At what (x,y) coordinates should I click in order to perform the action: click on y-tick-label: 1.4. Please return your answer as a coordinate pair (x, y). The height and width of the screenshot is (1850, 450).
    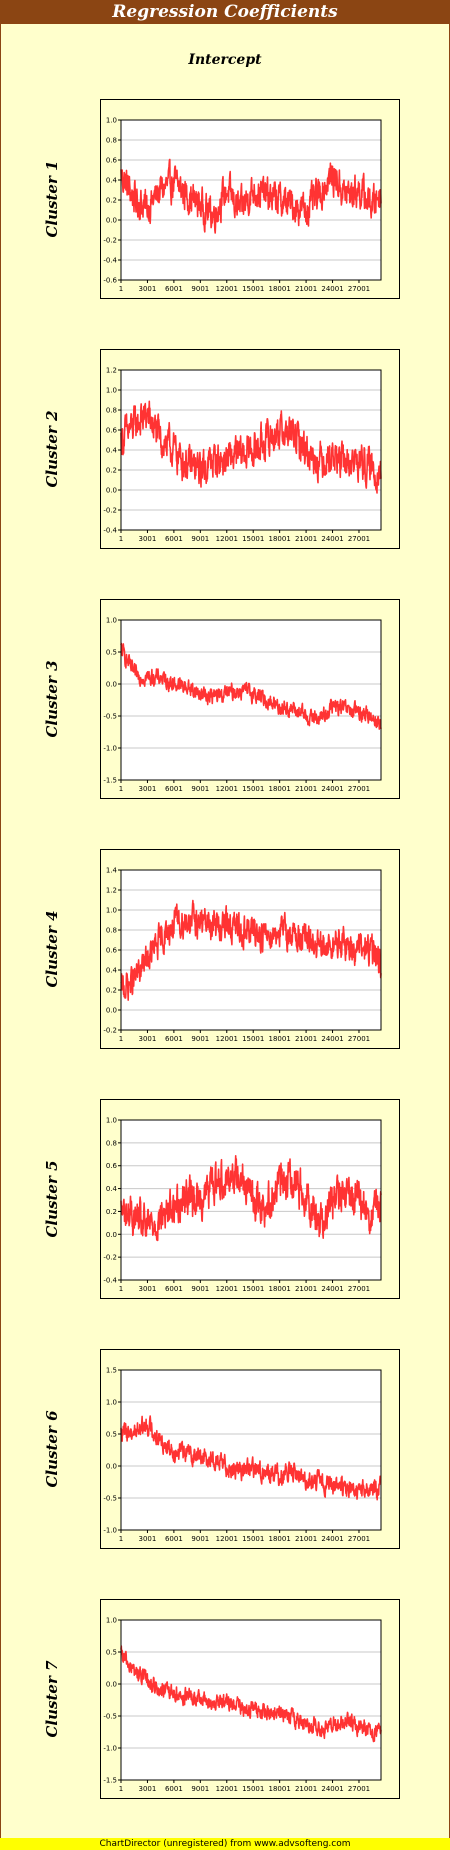
    Looking at the image, I should click on (112, 871).